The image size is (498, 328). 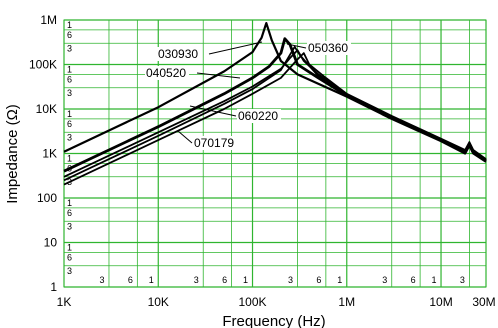 I want to click on callout-label-050360: 050360, so click(x=328, y=48).